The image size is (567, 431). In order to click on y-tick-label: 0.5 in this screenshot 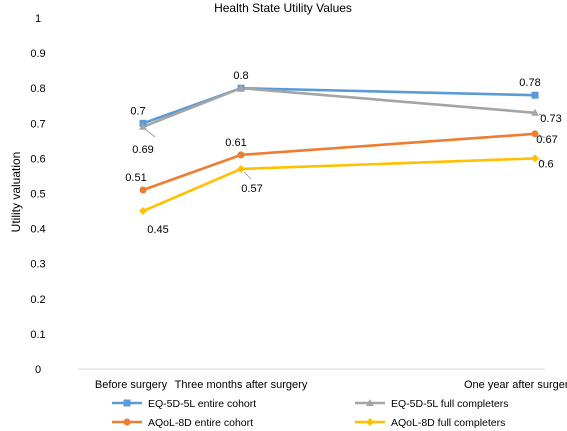, I will do `click(37, 195)`.